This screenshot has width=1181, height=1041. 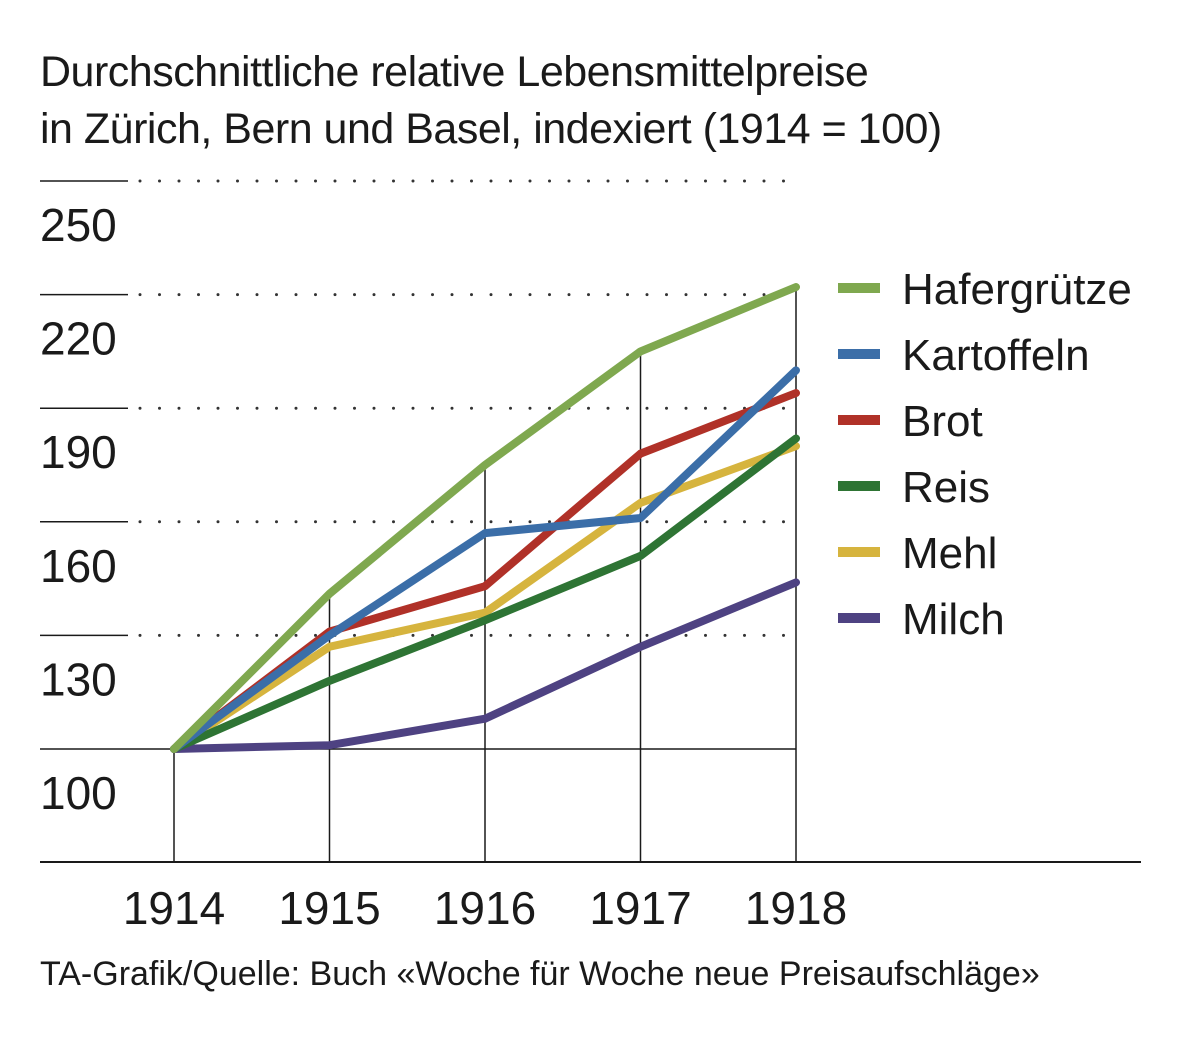 I want to click on legend: Hafergrütze Kartoffeln Brot Reis Mehl Milch, so click(x=985, y=454).